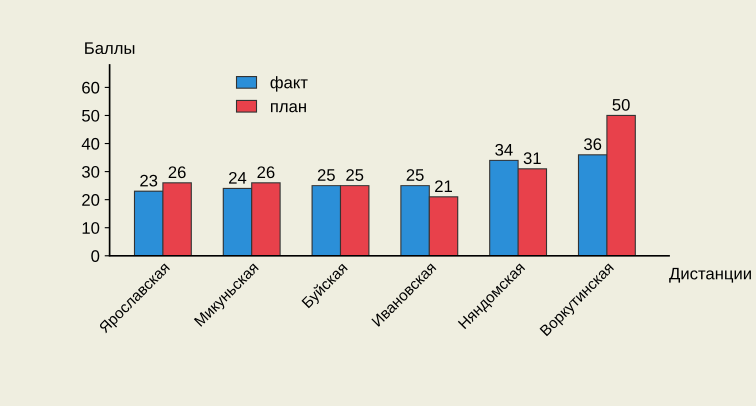  What do you see at coordinates (237, 178) in the screenshot?
I see `data-label: 24` at bounding box center [237, 178].